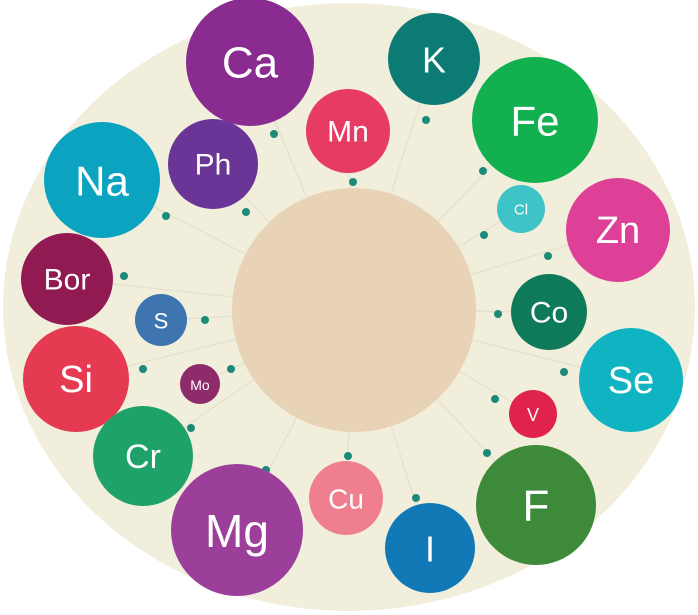 Image resolution: width=698 pixels, height=615 pixels. Describe the element at coordinates (483, 171) in the screenshot. I see `connector-dot-fe` at that location.